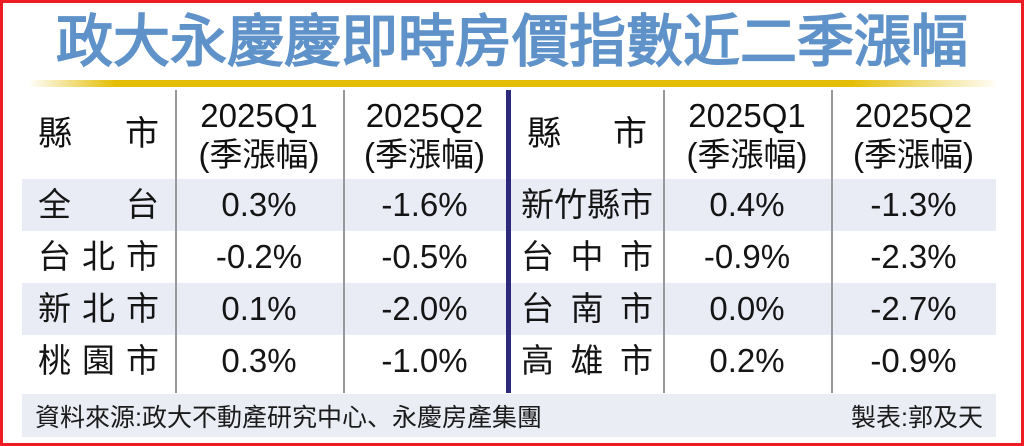 This screenshot has width=1024, height=446. I want to click on q2-value-cell: -2.0%, so click(424, 309).